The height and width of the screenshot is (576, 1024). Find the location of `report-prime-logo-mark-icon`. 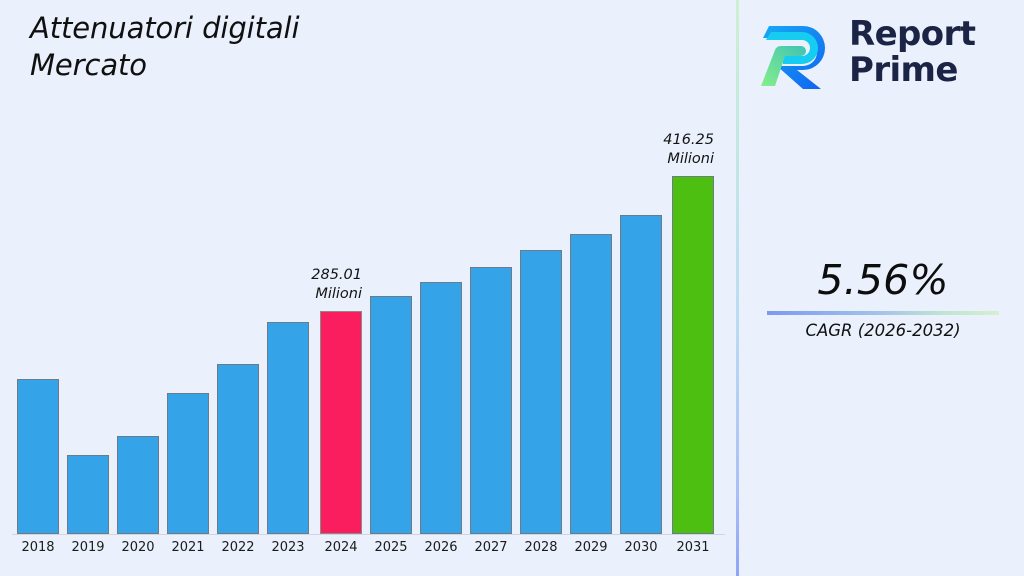

report-prime-logo-mark-icon is located at coordinates (797, 52).